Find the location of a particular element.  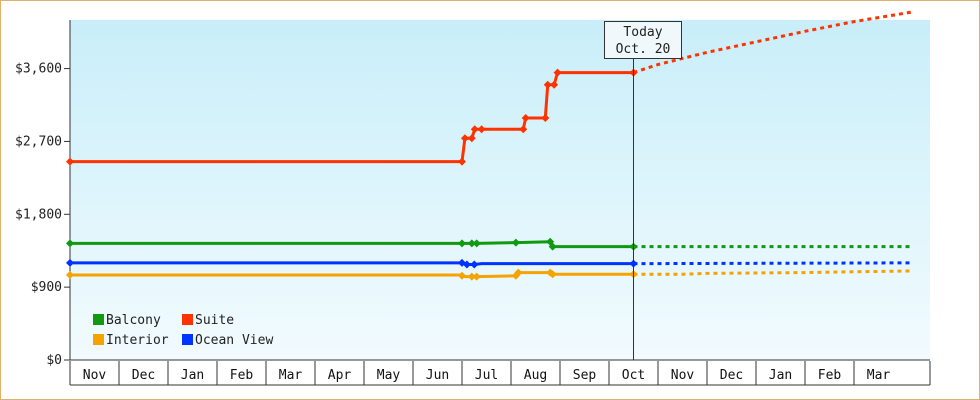

legend-label-suite: Suite is located at coordinates (214, 320).